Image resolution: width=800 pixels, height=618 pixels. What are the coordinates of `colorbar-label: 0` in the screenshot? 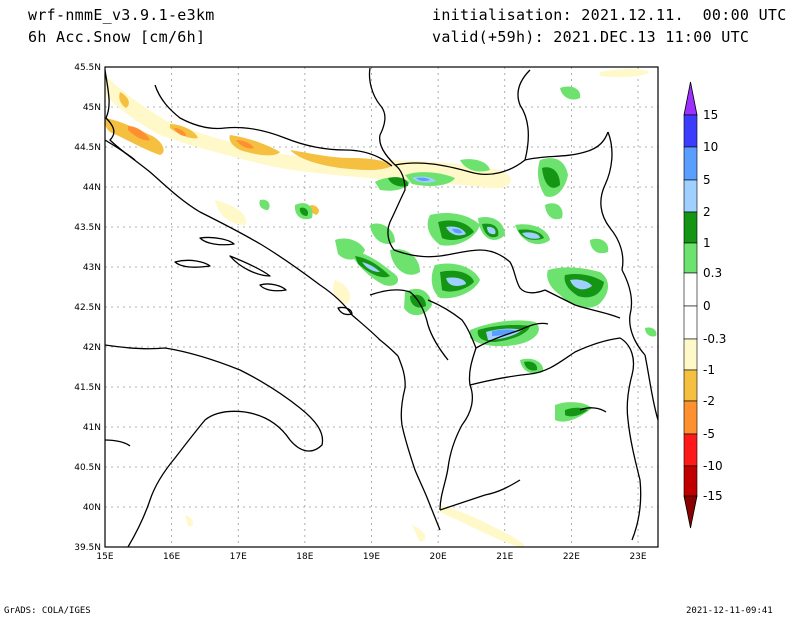 It's located at (707, 306).